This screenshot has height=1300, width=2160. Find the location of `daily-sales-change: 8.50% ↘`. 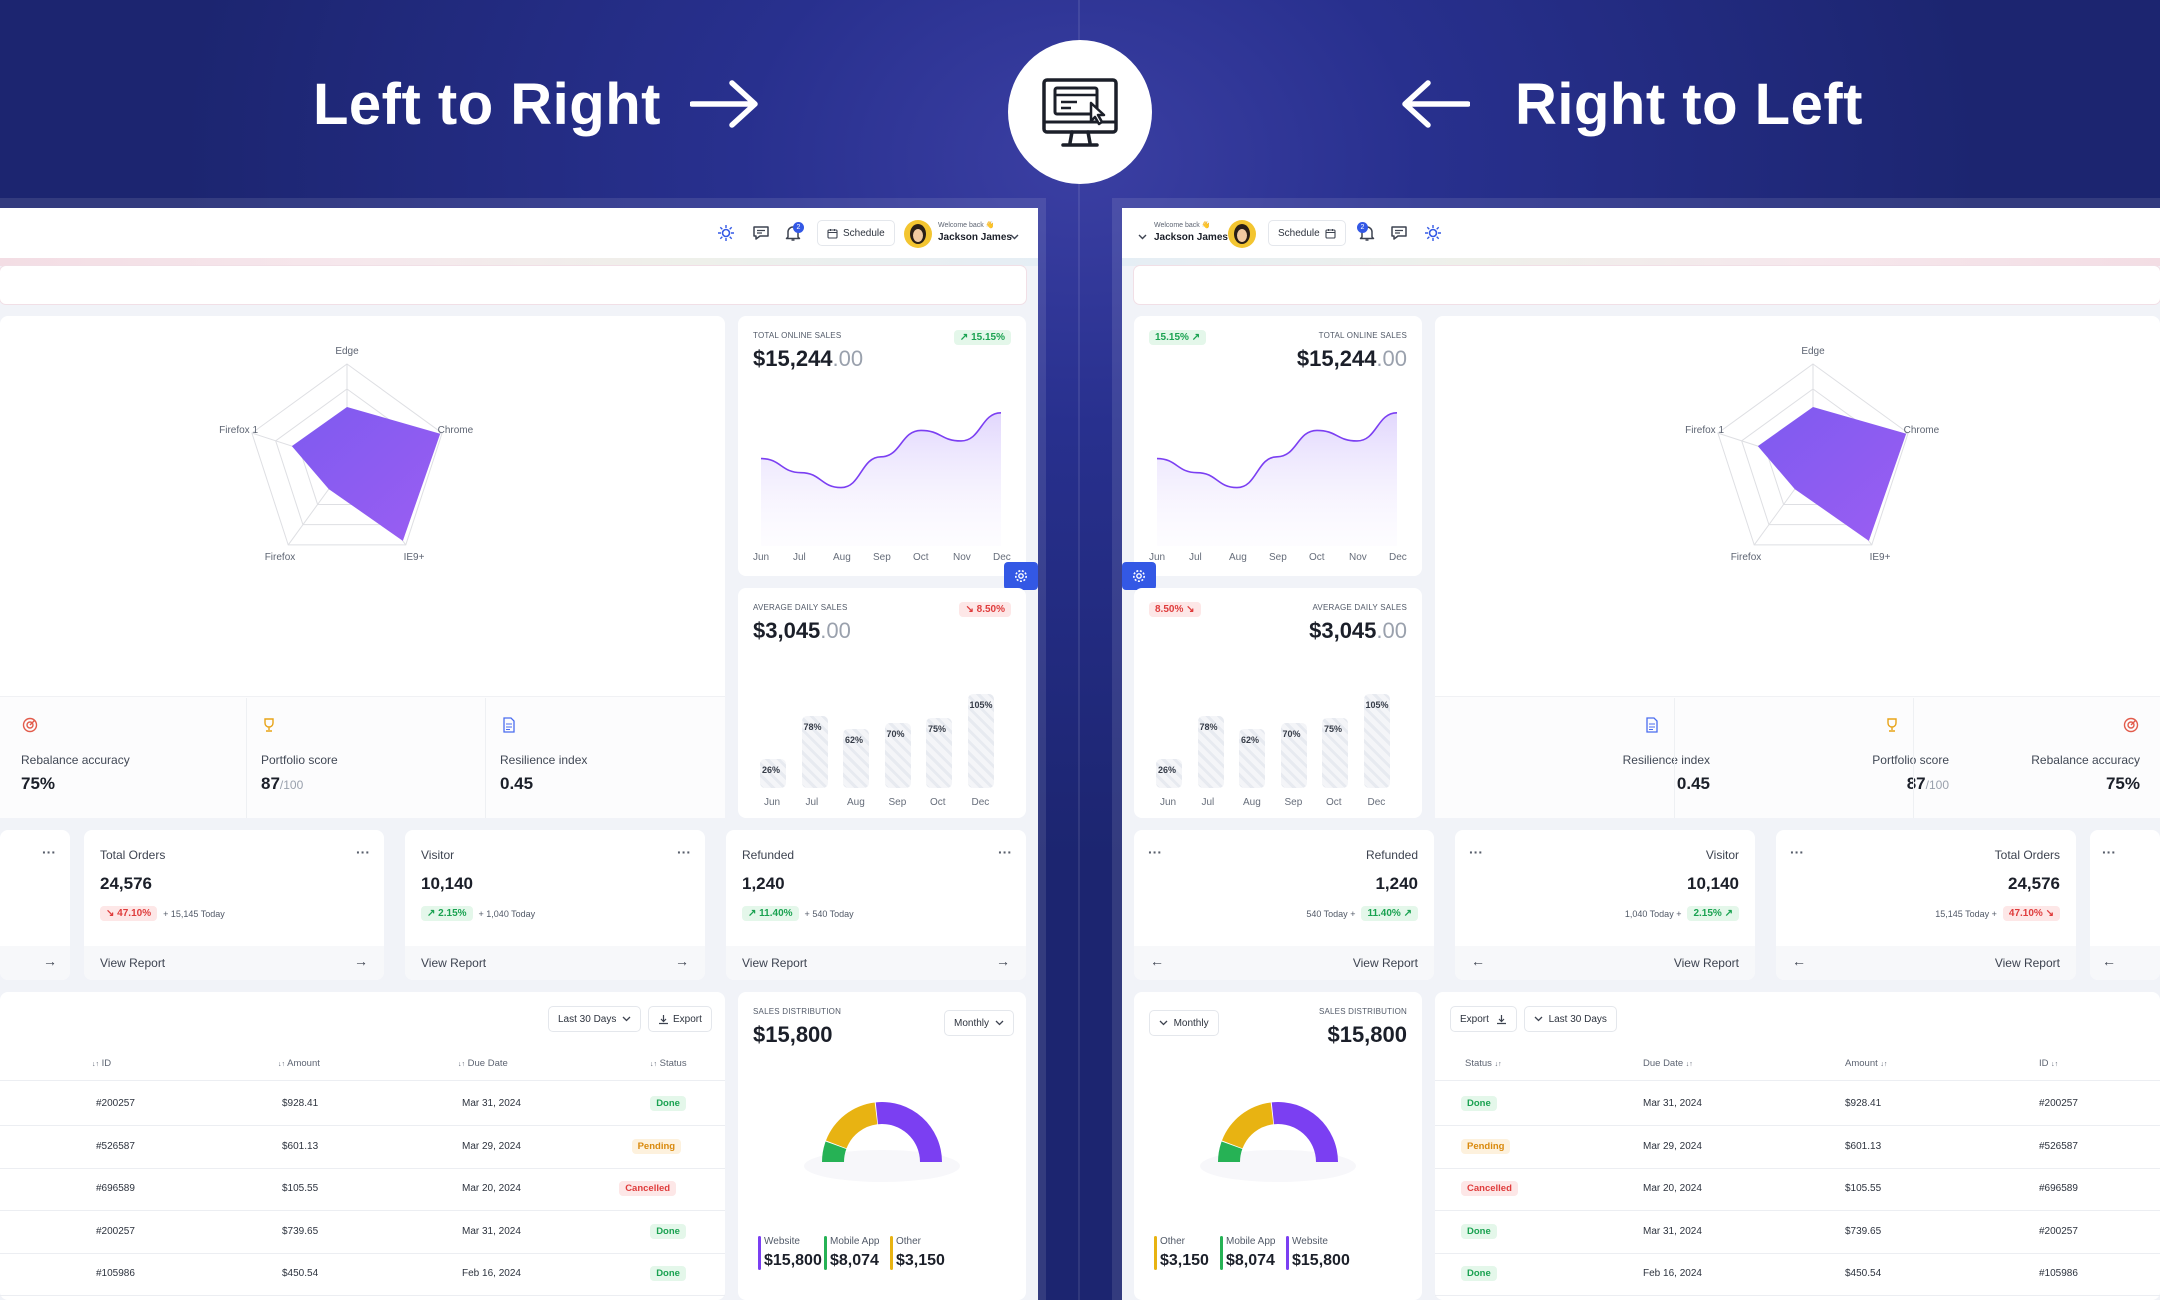

daily-sales-change: 8.50% ↘ is located at coordinates (1175, 609).